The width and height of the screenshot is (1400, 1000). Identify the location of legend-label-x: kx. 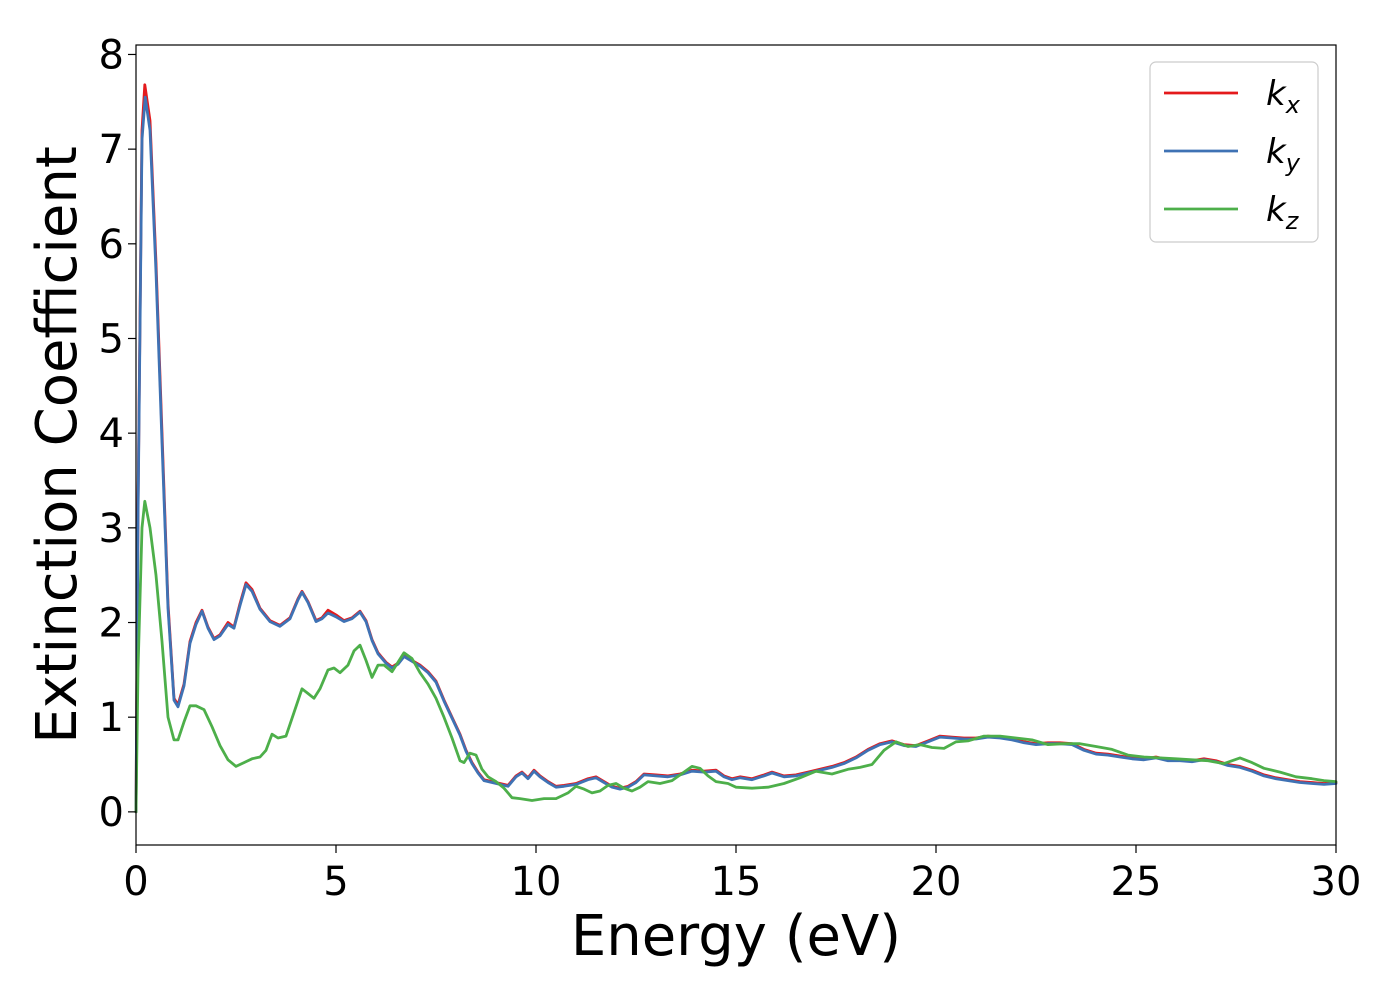
(1283, 96).